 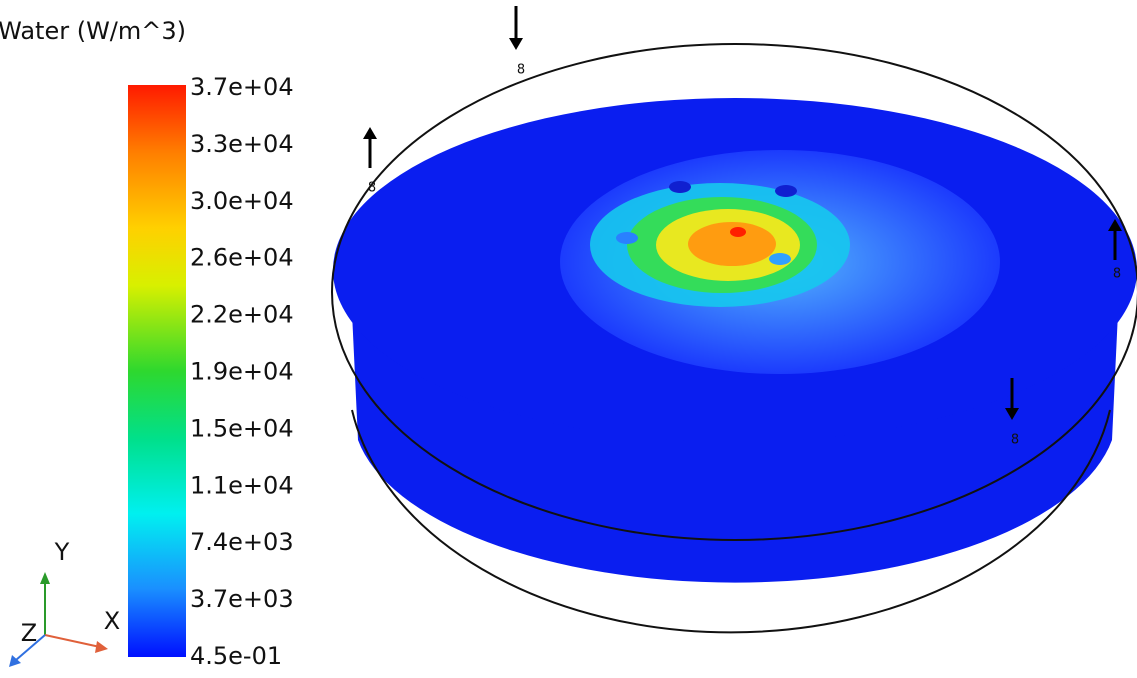 What do you see at coordinates (242, 258) in the screenshot?
I see `color-bar-label: 2.6e+04` at bounding box center [242, 258].